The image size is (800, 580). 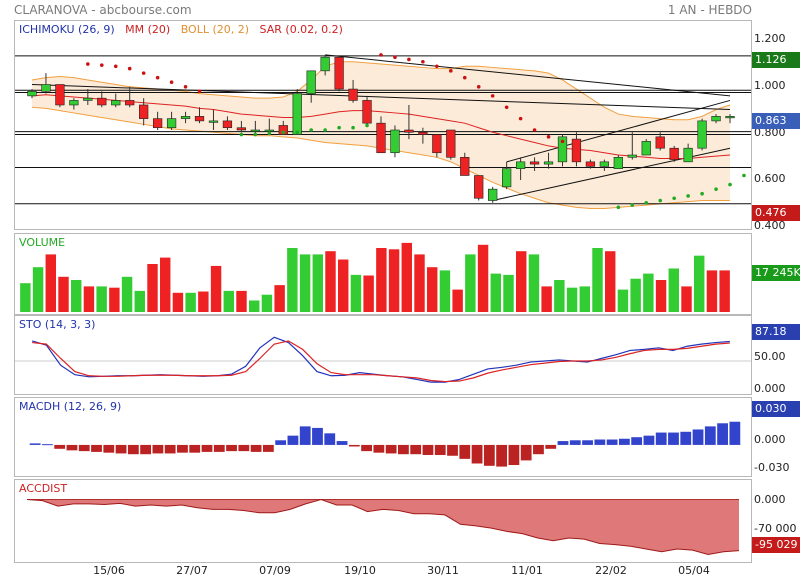 What do you see at coordinates (70, 406) in the screenshot?
I see `macd-title: MACDH (12, 26, 9)` at bounding box center [70, 406].